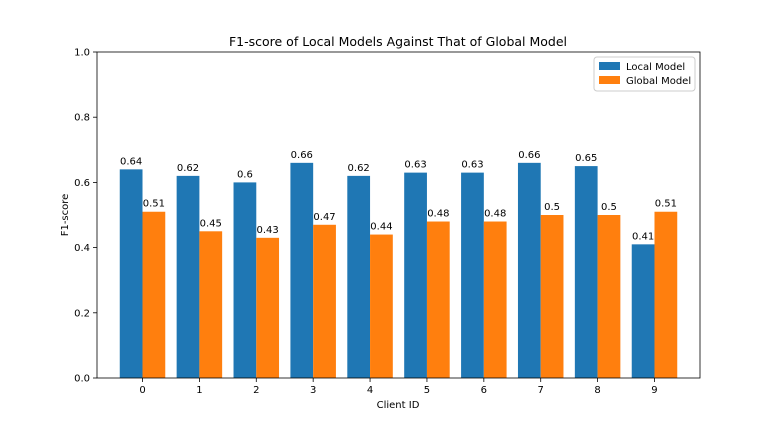 Image resolution: width=777 pixels, height=432 pixels. What do you see at coordinates (82, 313) in the screenshot?
I see `y-tick-label: 0.2` at bounding box center [82, 313].